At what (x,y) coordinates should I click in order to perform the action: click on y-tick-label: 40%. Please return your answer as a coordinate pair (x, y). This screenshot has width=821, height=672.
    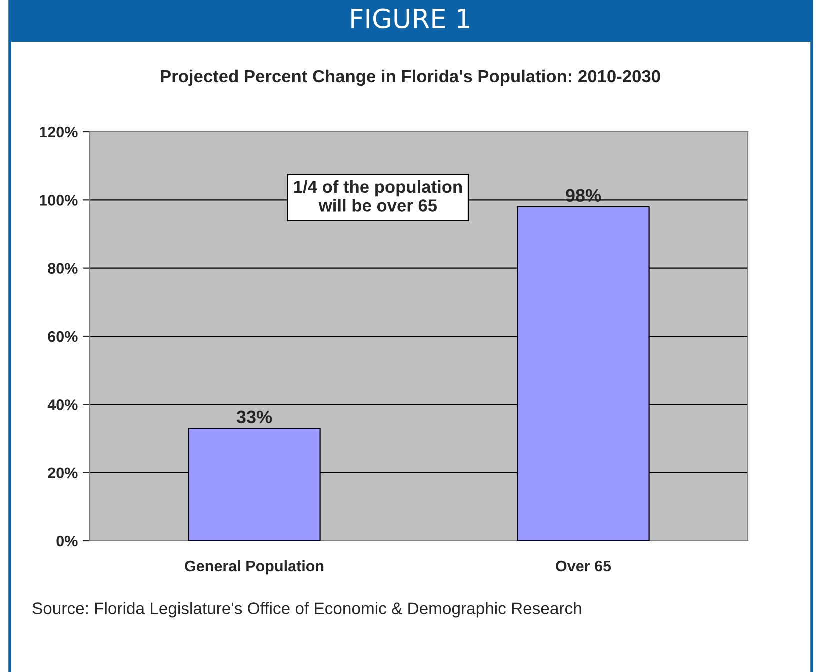
    Looking at the image, I should click on (63, 405).